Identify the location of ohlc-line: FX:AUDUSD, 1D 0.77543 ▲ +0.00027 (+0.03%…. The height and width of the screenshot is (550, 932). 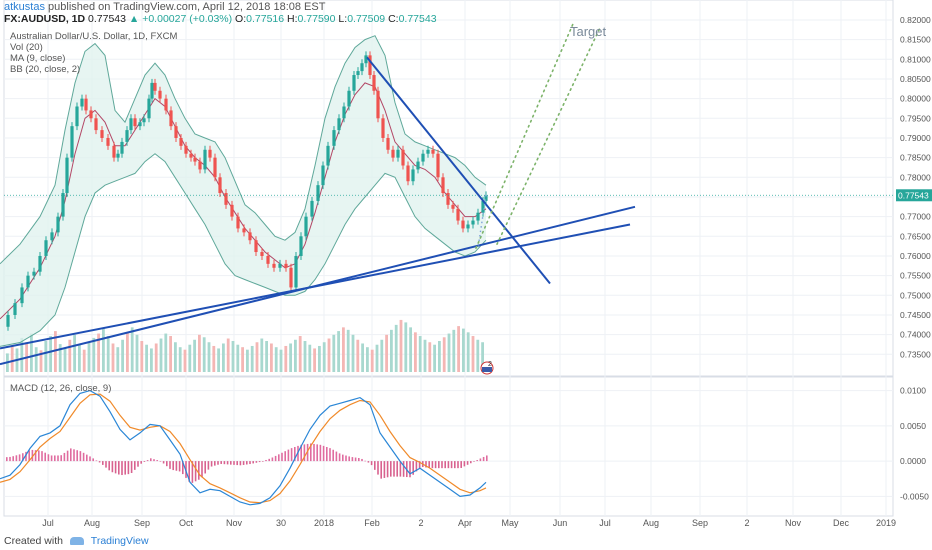
(220, 19).